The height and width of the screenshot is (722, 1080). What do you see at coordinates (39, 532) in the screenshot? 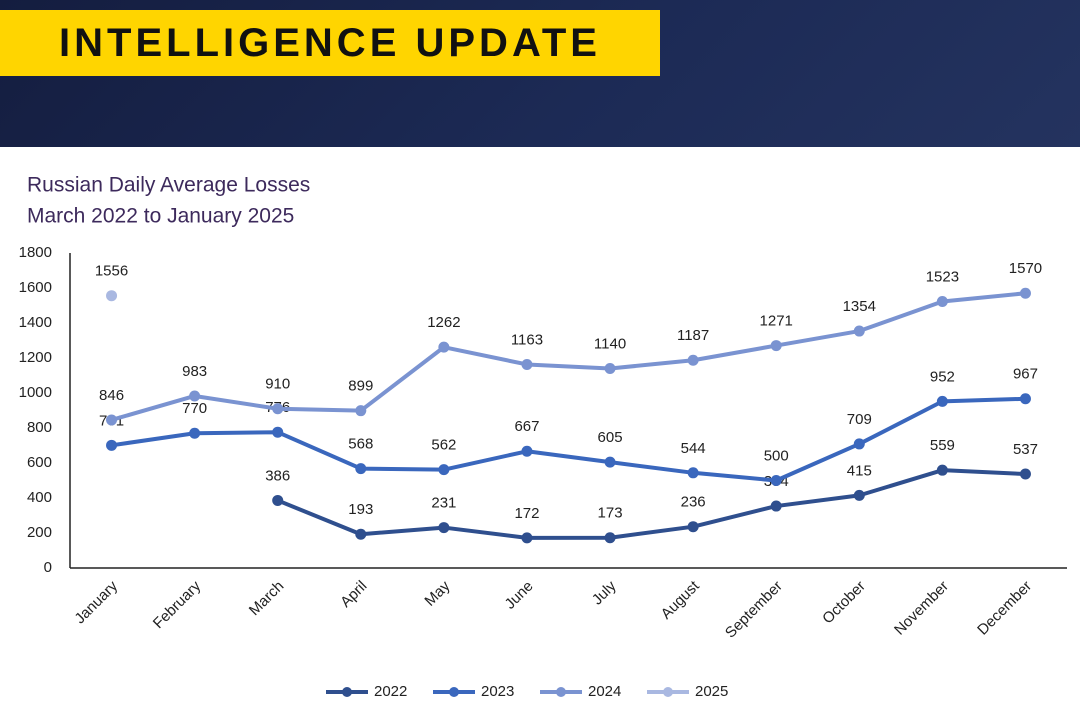
I see `y-tick-label: 200` at bounding box center [39, 532].